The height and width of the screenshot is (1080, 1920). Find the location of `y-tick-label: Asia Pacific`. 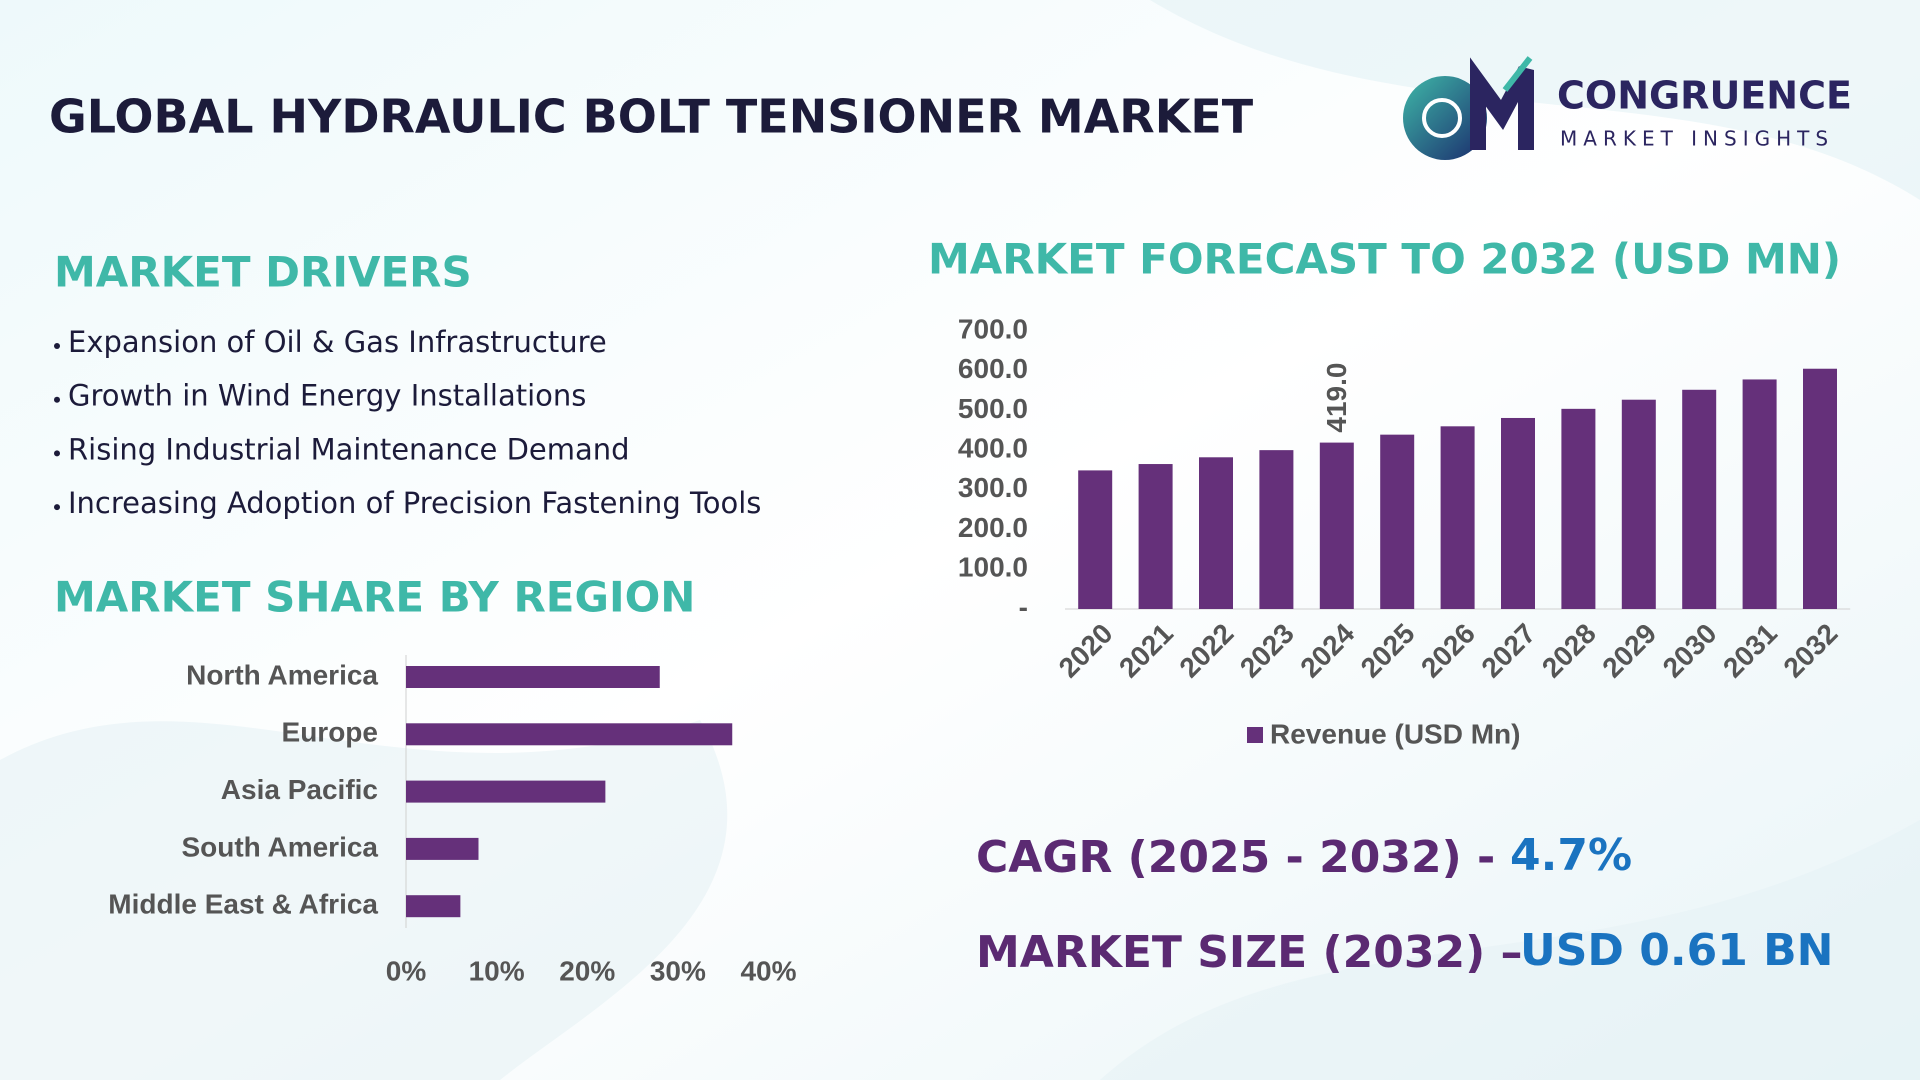

y-tick-label: Asia Pacific is located at coordinates (299, 789).